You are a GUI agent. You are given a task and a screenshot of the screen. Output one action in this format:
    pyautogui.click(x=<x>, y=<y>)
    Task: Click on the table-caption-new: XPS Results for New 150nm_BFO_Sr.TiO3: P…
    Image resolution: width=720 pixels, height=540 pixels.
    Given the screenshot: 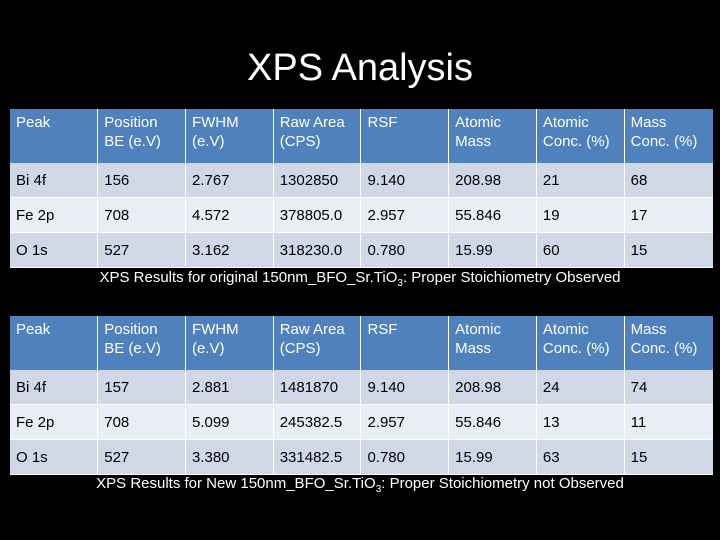 What is the action you would take?
    pyautogui.click(x=360, y=487)
    